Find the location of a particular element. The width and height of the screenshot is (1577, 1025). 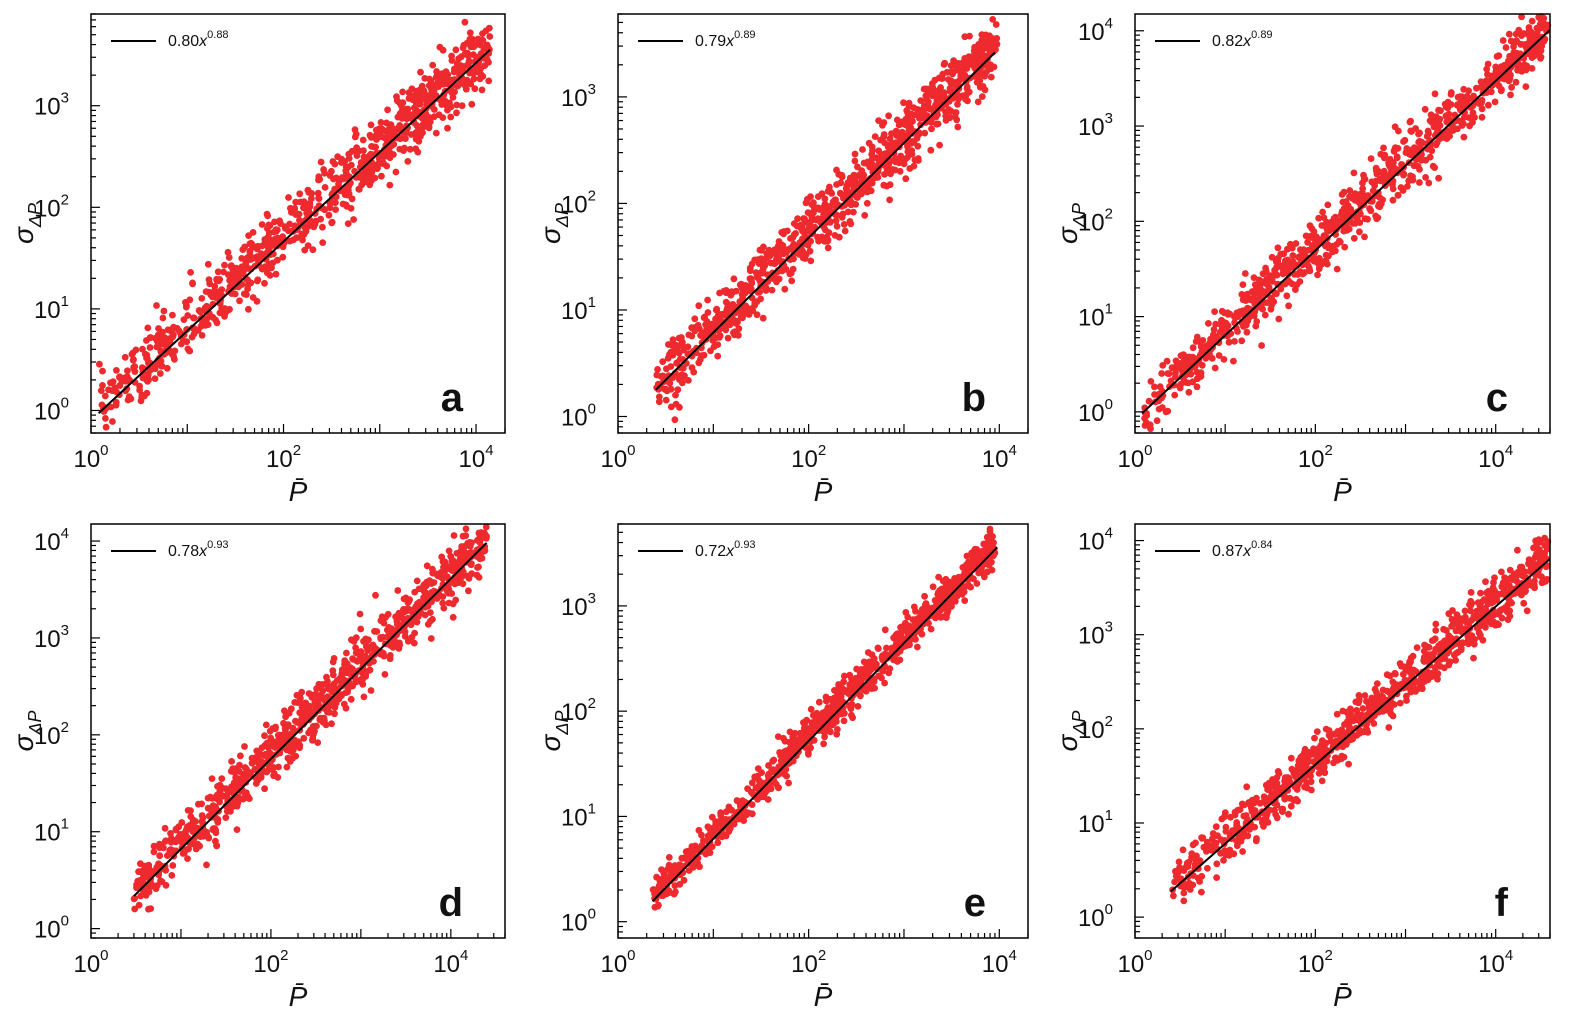

x-tick-label: 10⁴ is located at coordinates (999, 457).